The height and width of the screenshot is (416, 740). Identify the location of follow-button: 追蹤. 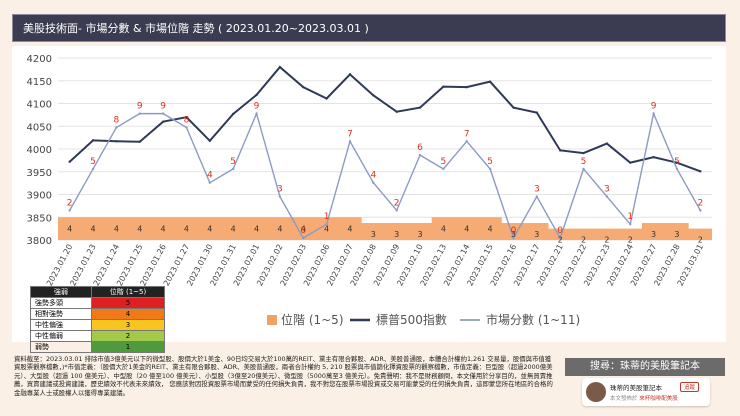
(690, 387).